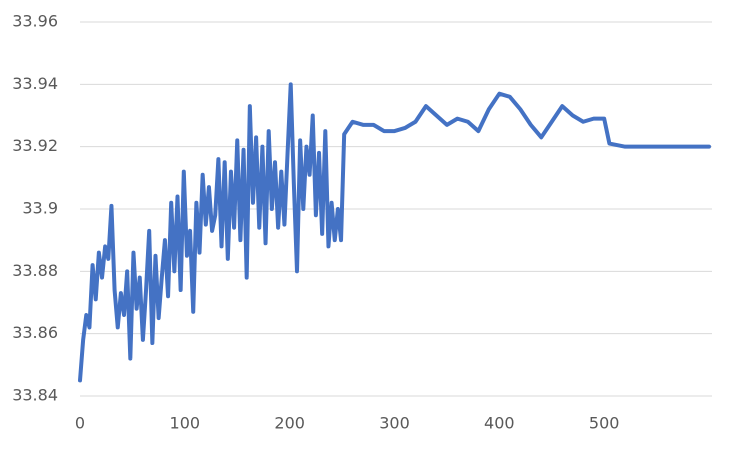  What do you see at coordinates (35, 21) in the screenshot?
I see `y-tick-label: 33.96` at bounding box center [35, 21].